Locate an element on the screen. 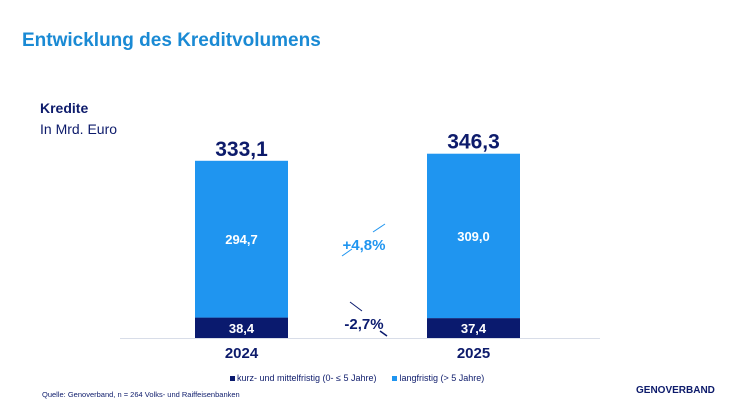  genoverband-logo: GENOVERBAND is located at coordinates (675, 390).